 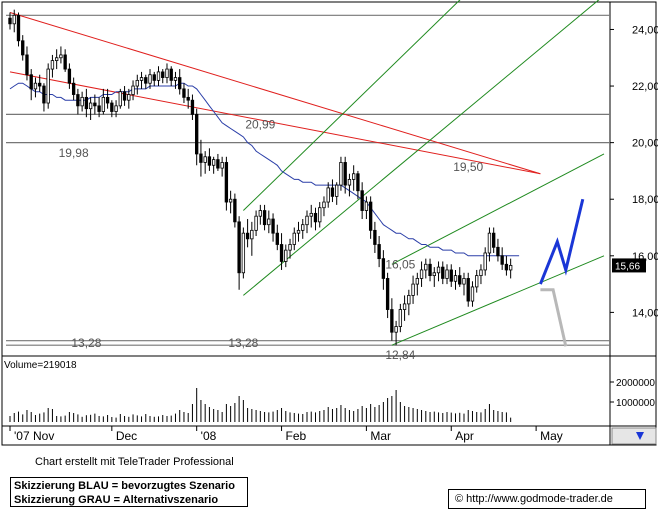 I want to click on green-channel-line, so click(x=498, y=300).